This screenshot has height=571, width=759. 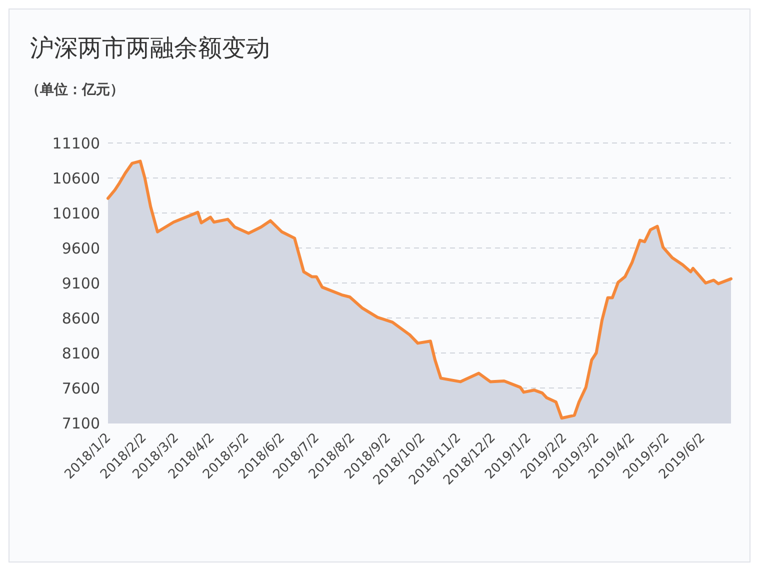 What do you see at coordinates (81, 283) in the screenshot?
I see `y-tick-label: 9100` at bounding box center [81, 283].